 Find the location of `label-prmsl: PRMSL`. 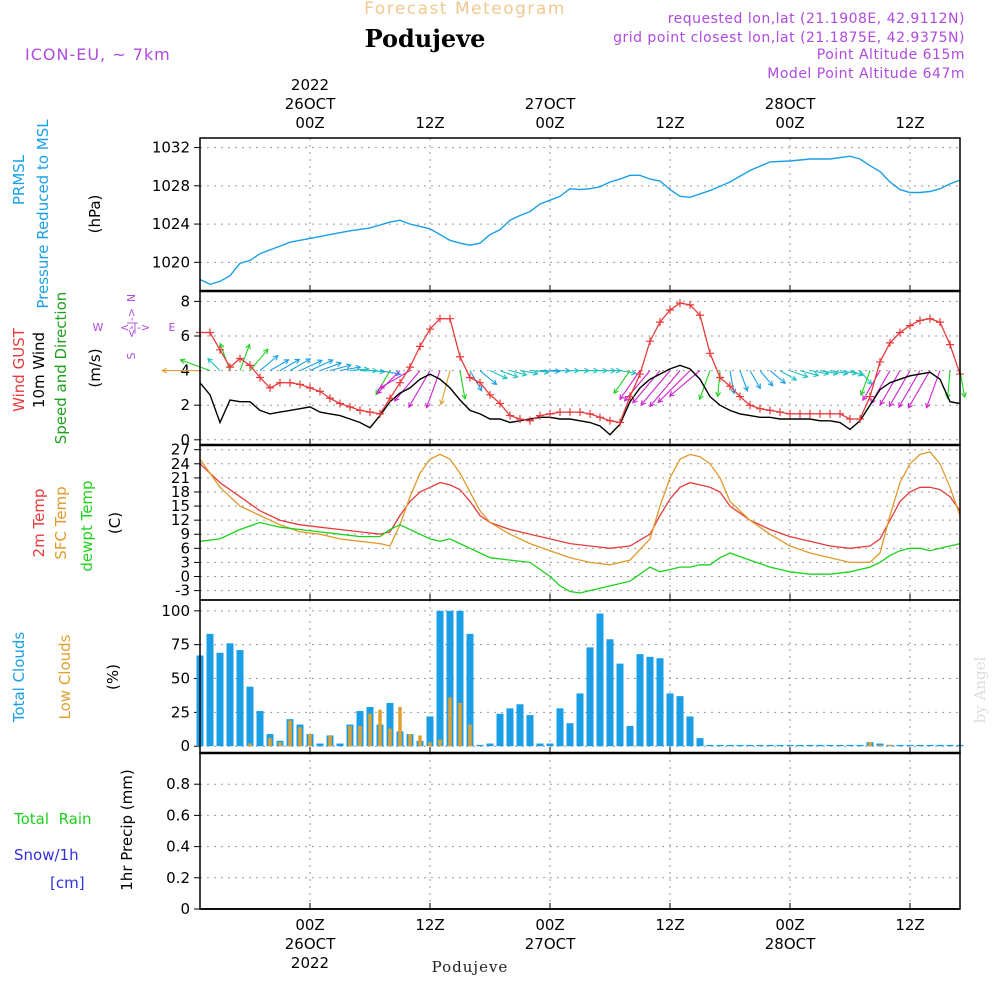

label-prmsl: PRMSL is located at coordinates (19, 179).